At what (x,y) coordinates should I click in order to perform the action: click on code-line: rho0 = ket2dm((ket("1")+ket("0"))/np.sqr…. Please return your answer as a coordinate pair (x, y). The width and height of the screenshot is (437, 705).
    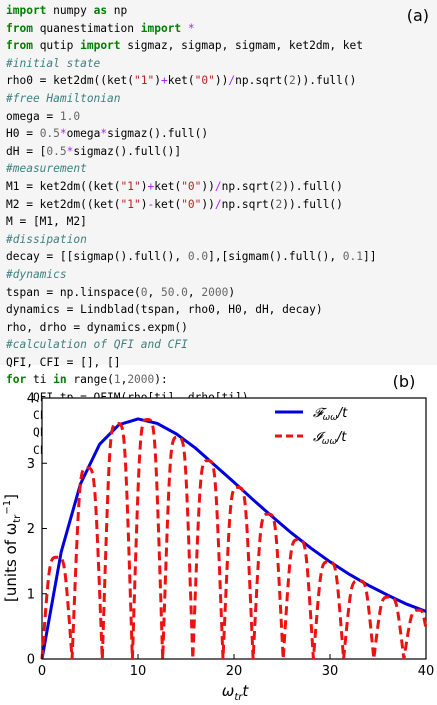
    Looking at the image, I should click on (191, 81).